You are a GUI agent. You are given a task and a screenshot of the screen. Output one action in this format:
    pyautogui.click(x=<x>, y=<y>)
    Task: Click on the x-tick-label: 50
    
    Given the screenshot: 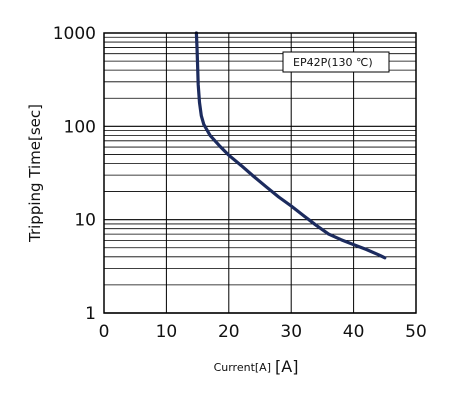 What is the action you would take?
    pyautogui.click(x=416, y=332)
    